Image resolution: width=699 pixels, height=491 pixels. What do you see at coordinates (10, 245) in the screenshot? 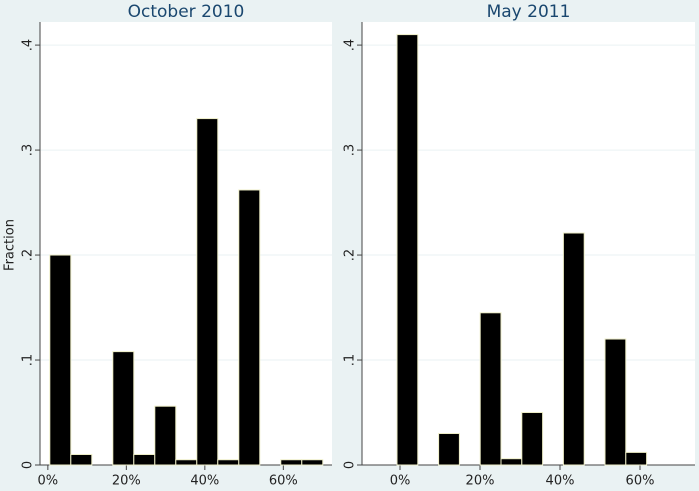
I see `y-axis-label: Fraction` at bounding box center [10, 245].